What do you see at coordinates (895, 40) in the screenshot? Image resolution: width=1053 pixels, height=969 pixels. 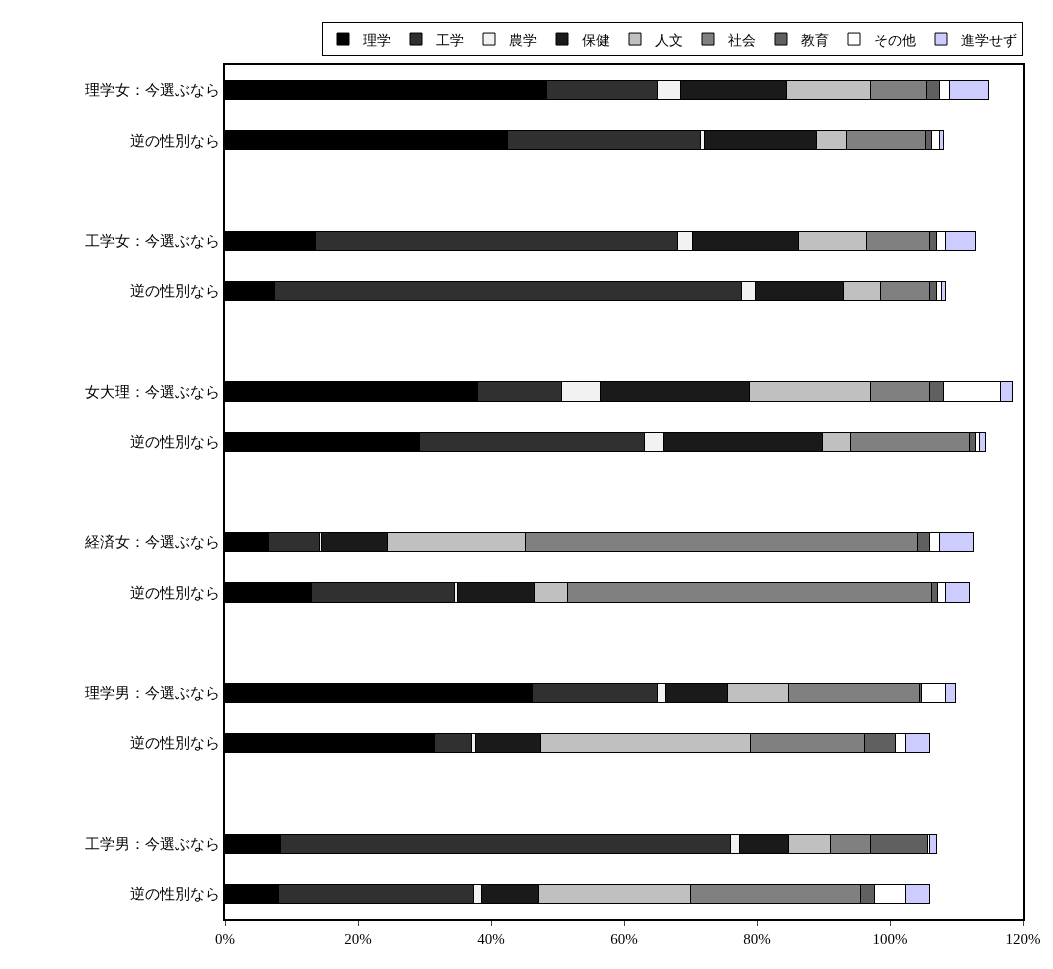 I see `legend-label: その他` at bounding box center [895, 40].